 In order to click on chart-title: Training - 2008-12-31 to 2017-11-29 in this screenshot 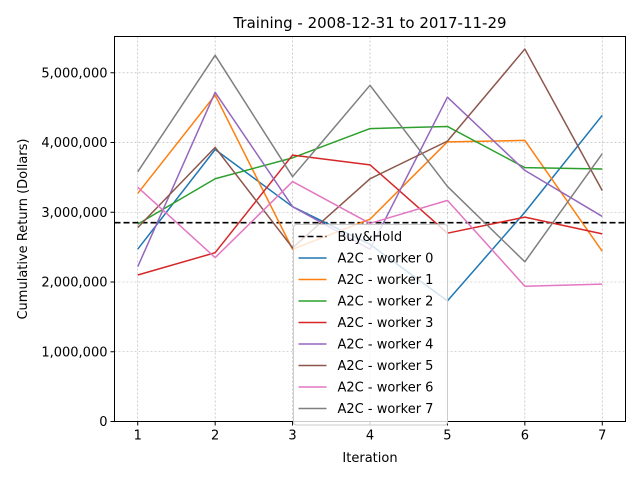, I will do `click(369, 23)`.